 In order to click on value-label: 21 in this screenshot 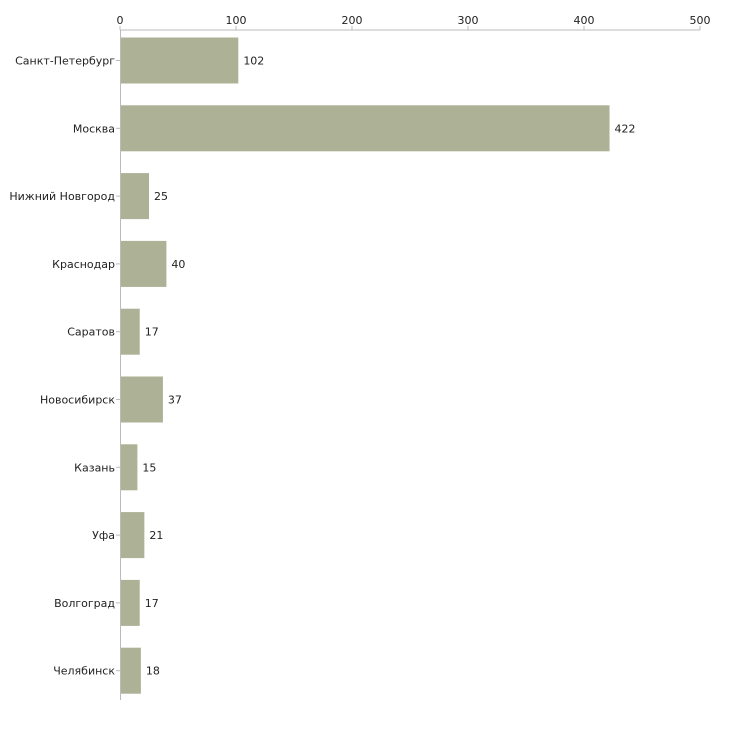, I will do `click(156, 535)`.